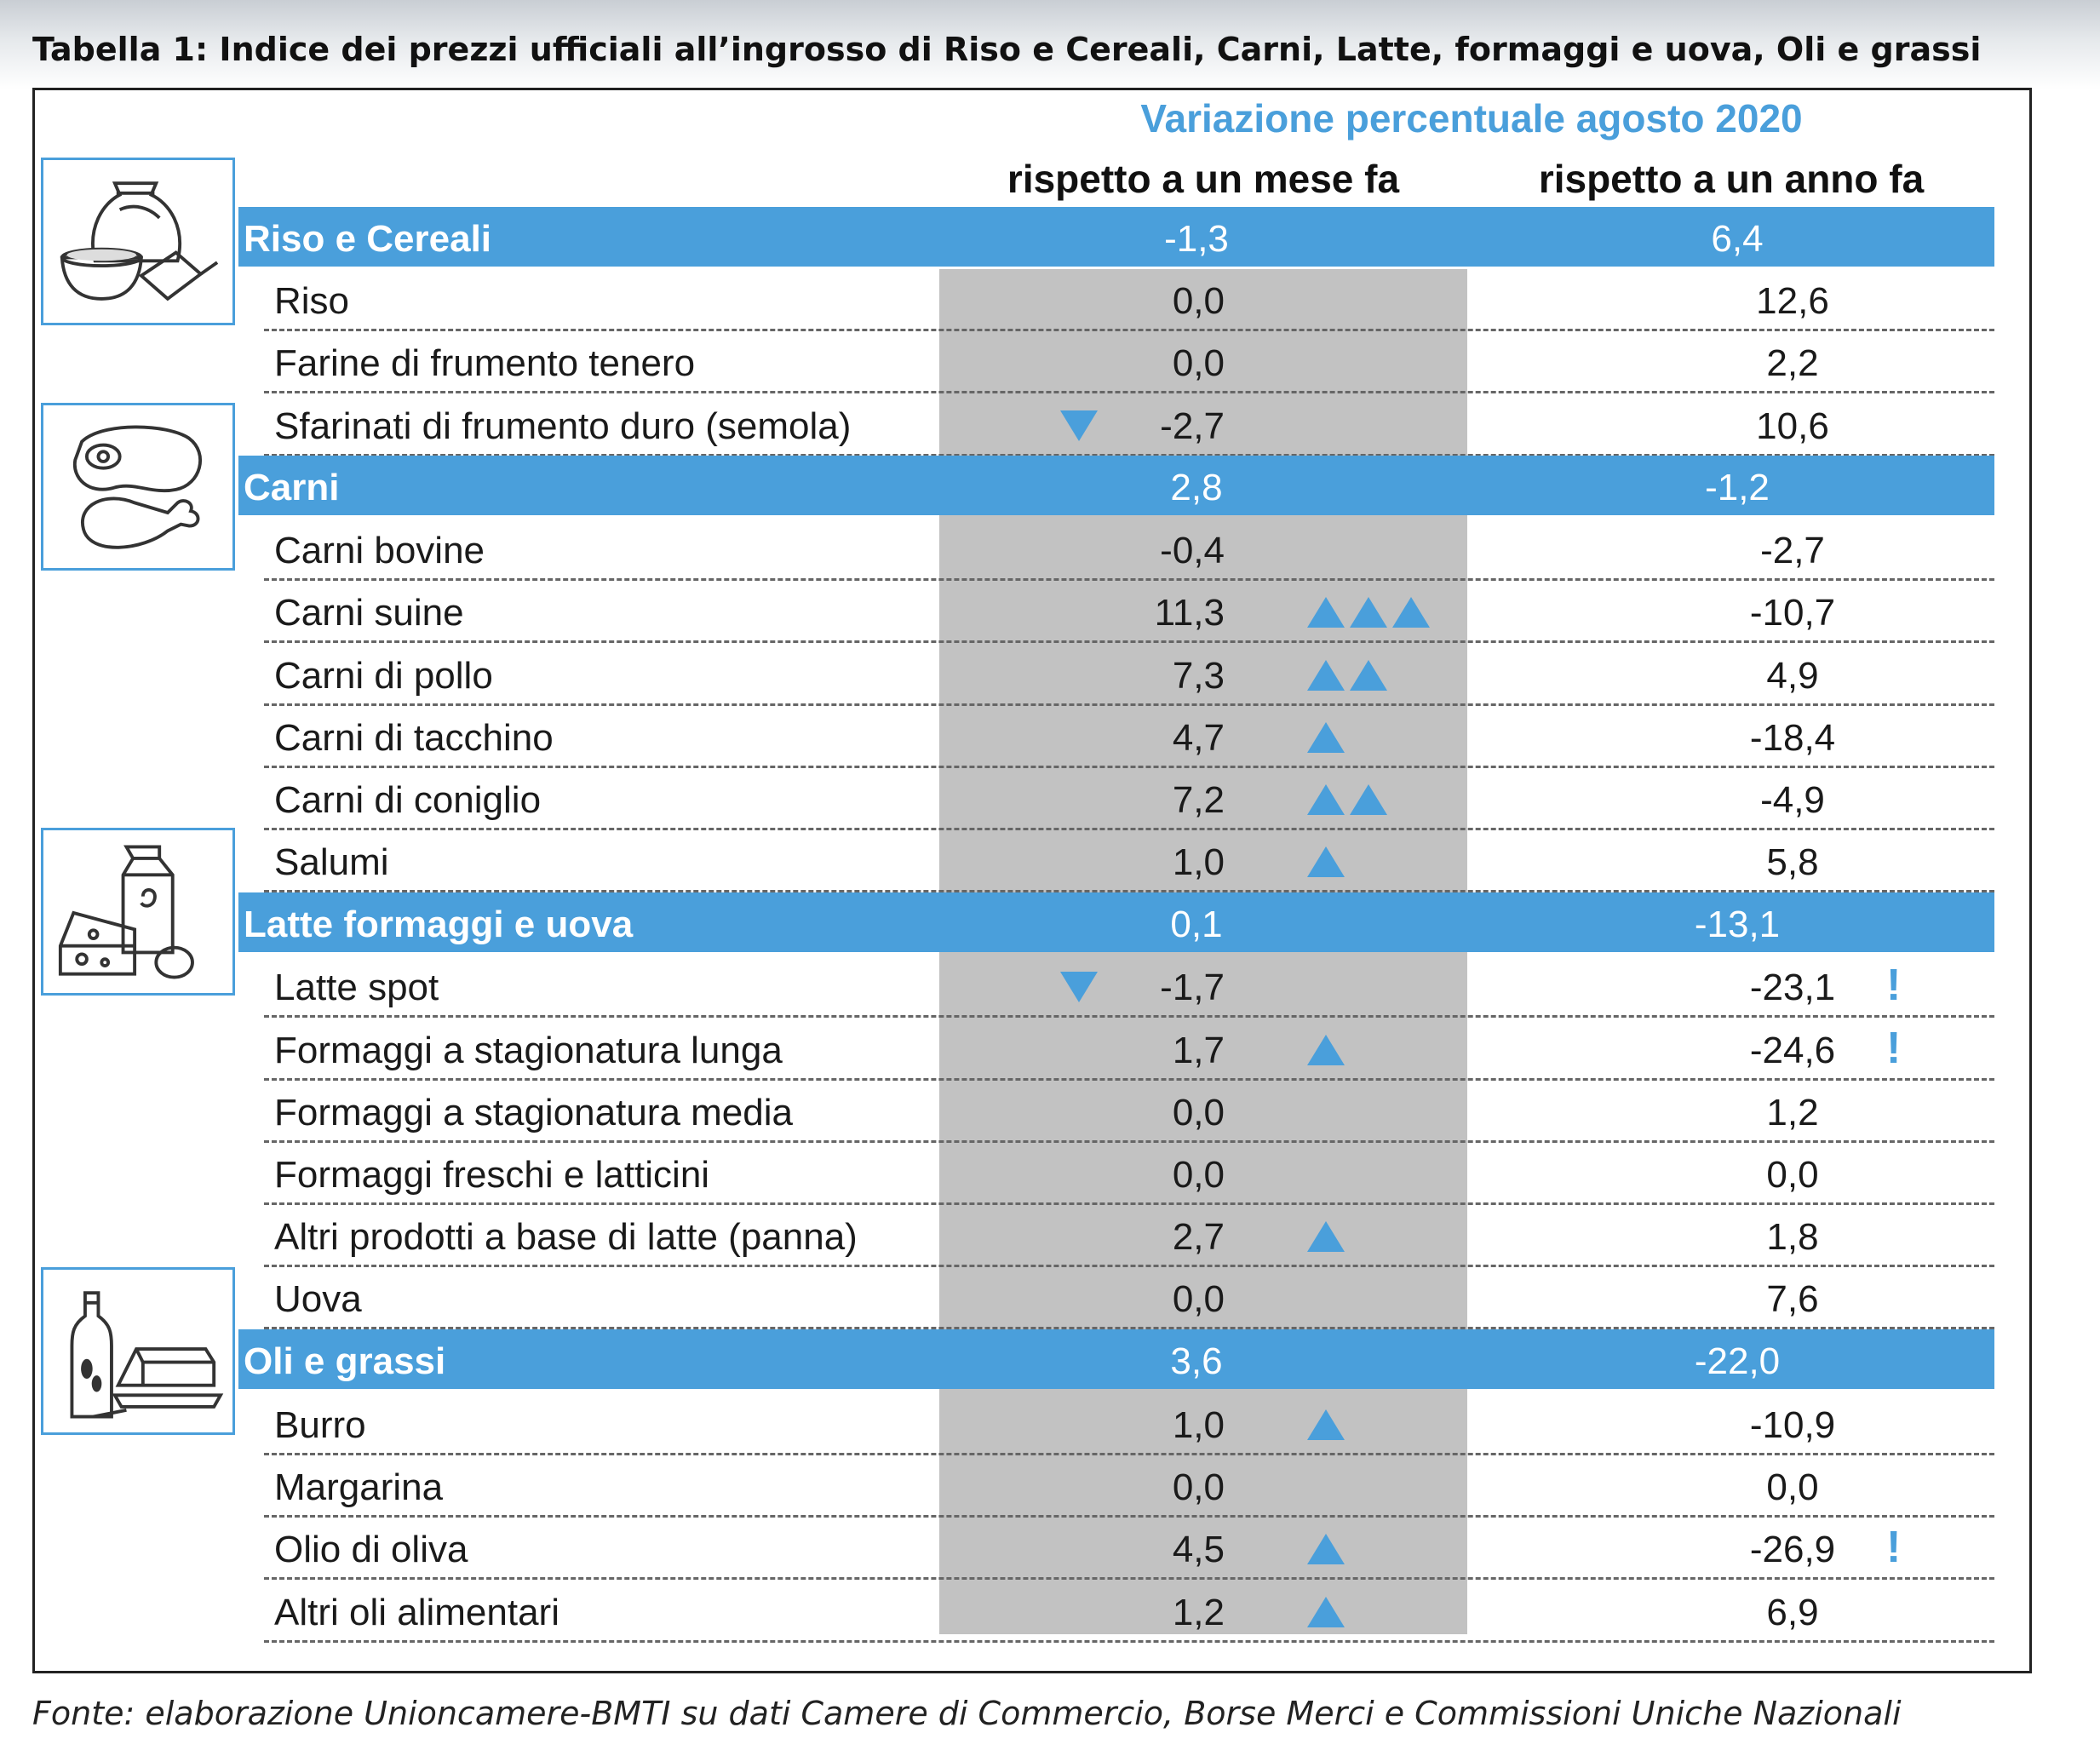  What do you see at coordinates (320, 1425) in the screenshot?
I see `product-label: Burro` at bounding box center [320, 1425].